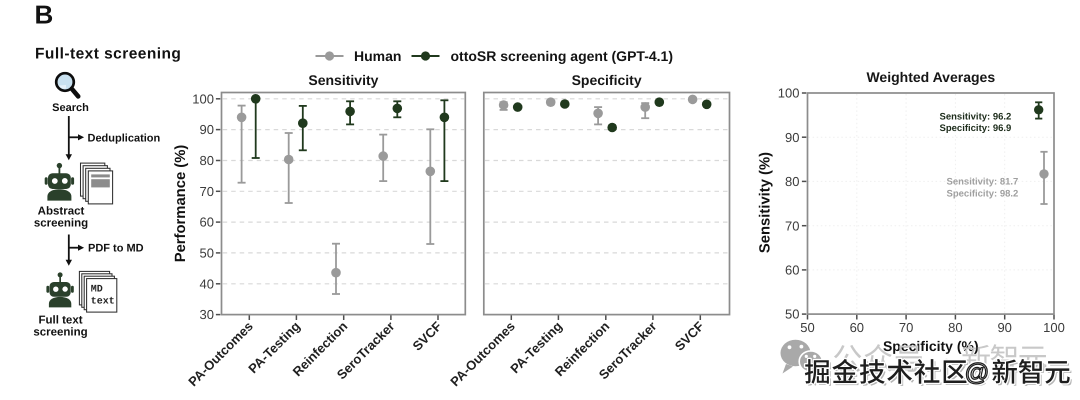 Image resolution: width=1080 pixels, height=400 pixels. I want to click on svg-text: Specificity, so click(607, 80).